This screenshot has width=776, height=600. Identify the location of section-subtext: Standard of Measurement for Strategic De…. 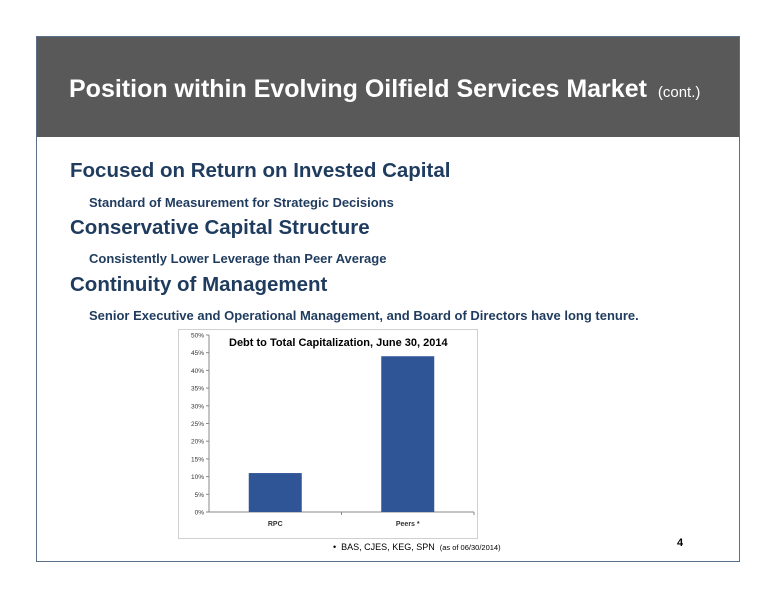
(241, 202).